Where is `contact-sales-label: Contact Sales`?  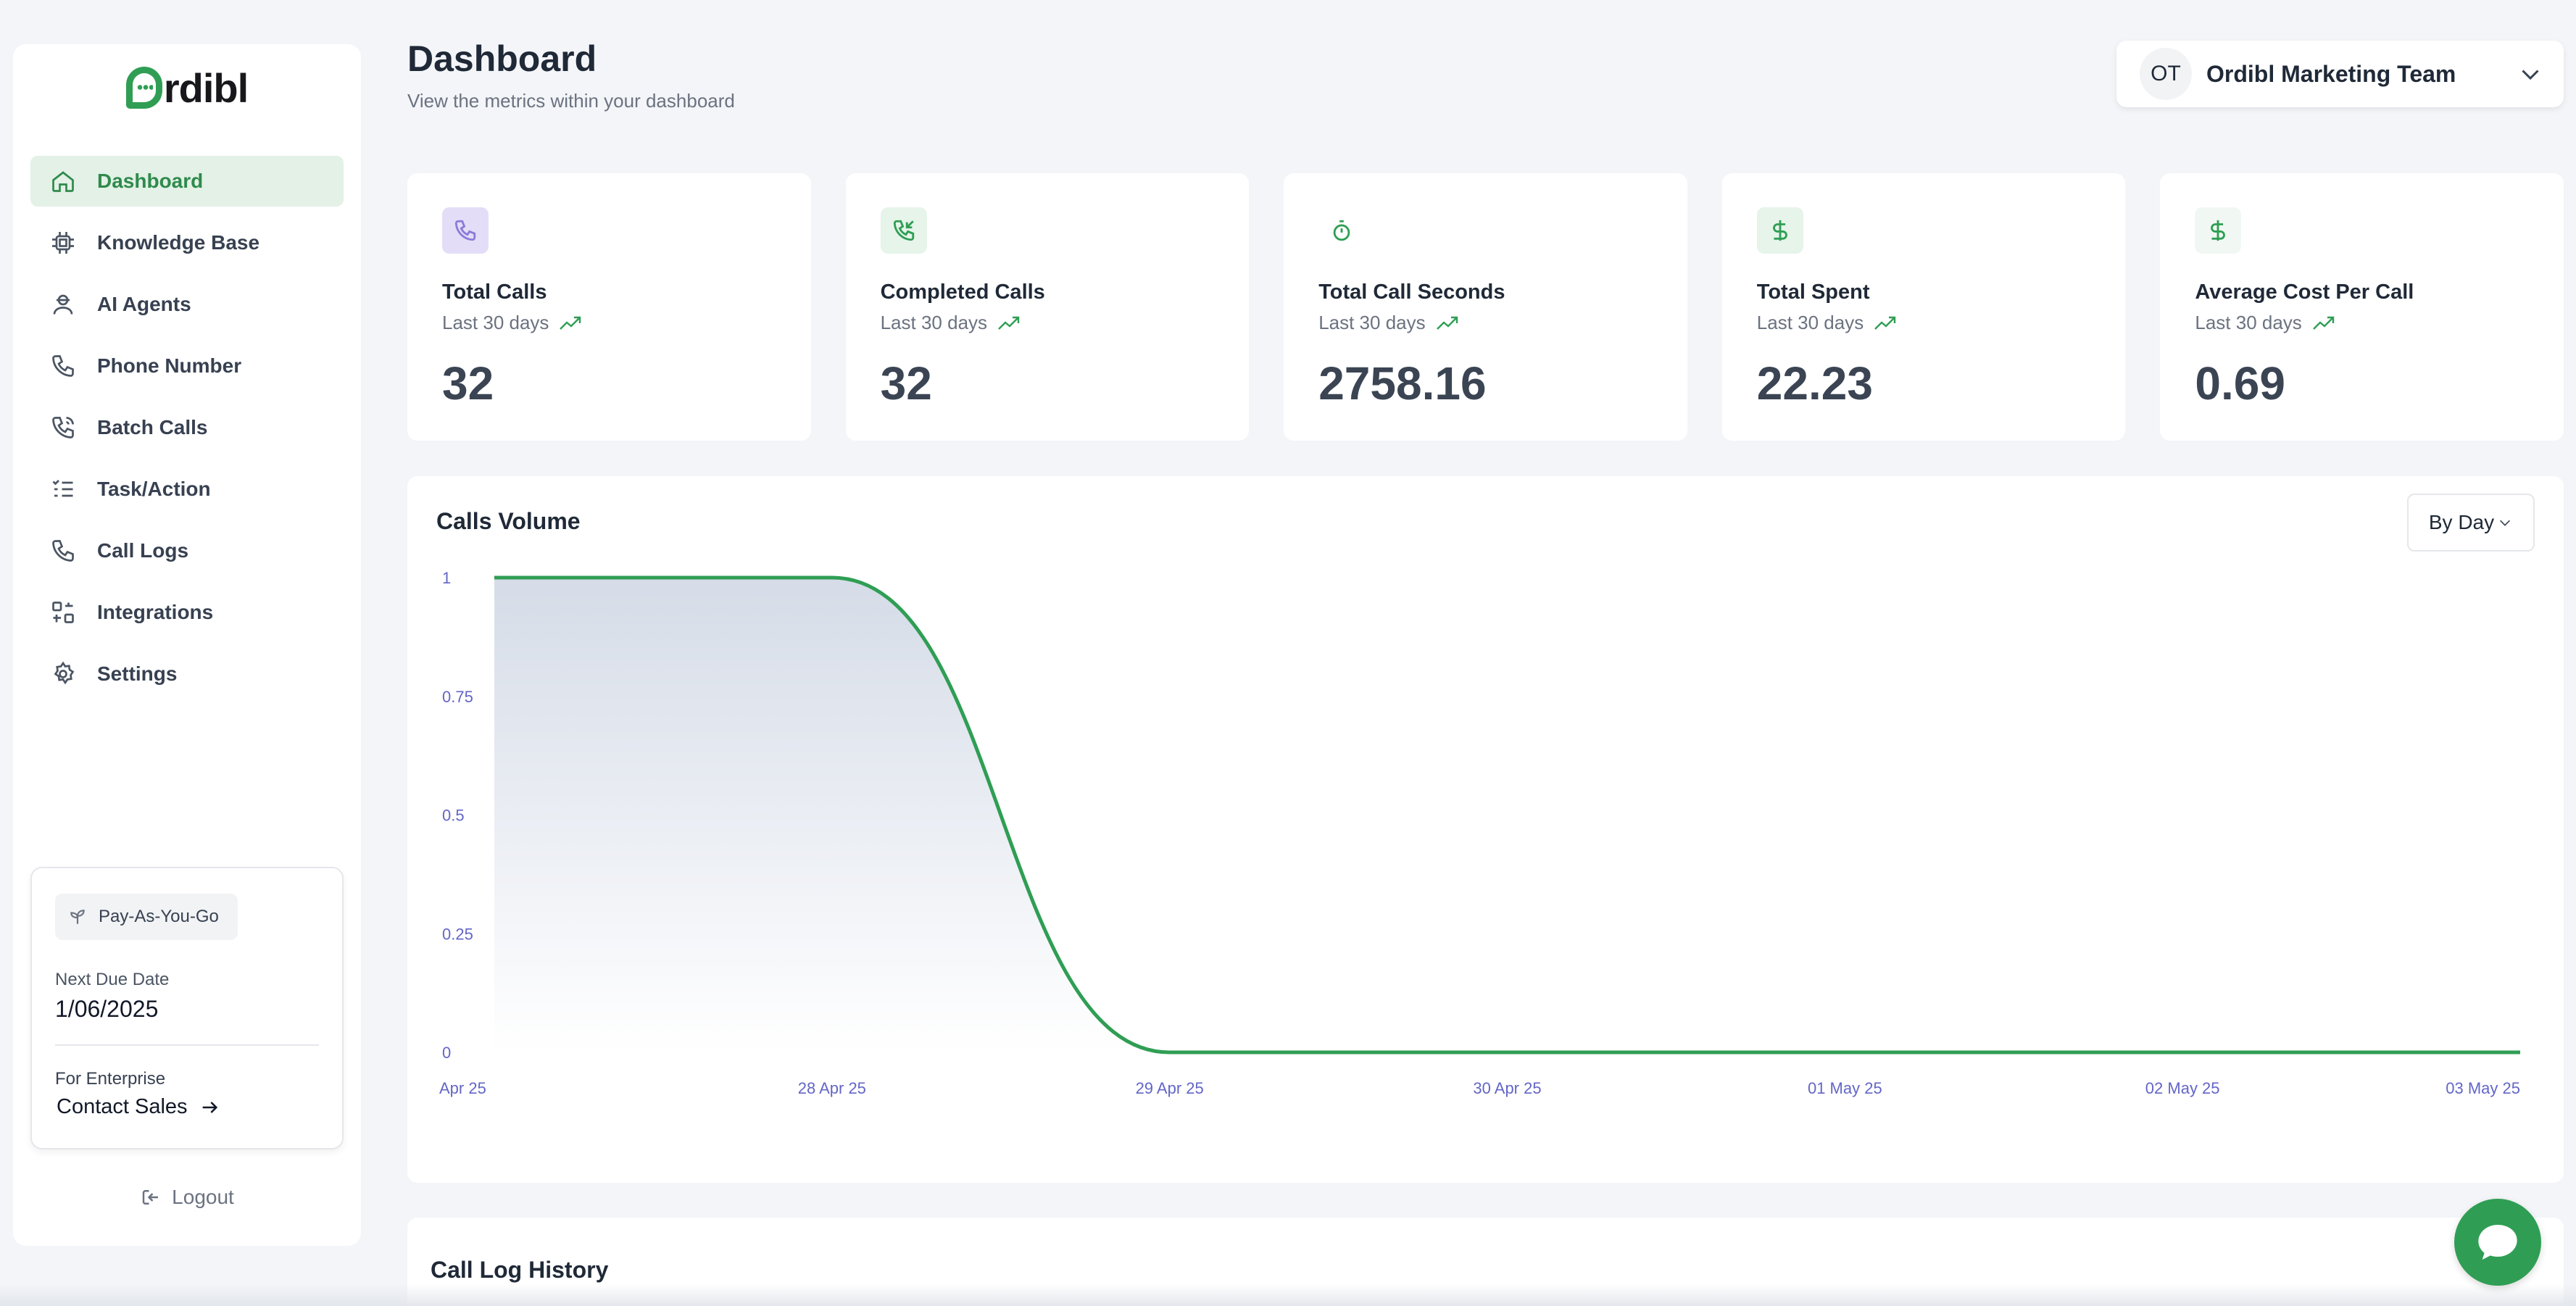 contact-sales-label: Contact Sales is located at coordinates (122, 1106).